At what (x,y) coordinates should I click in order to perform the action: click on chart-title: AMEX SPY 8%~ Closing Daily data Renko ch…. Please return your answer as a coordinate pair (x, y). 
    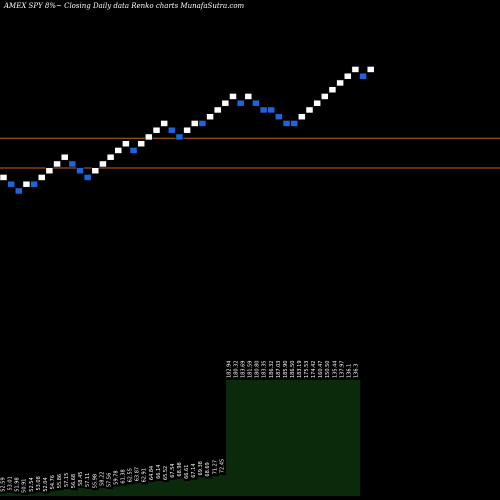
    Looking at the image, I should click on (124, 6).